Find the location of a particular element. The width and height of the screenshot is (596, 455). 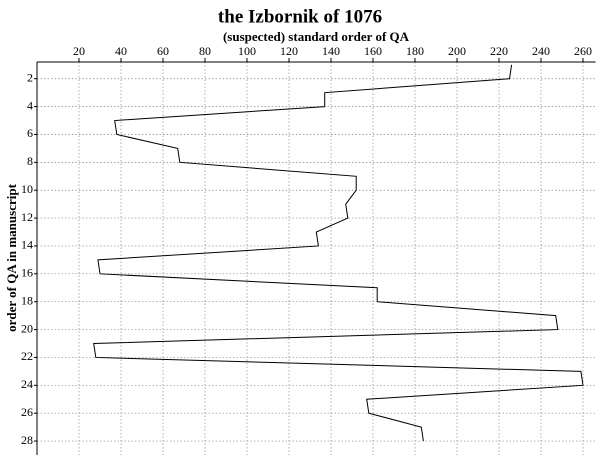

x-tick-label: 180 is located at coordinates (415, 51).